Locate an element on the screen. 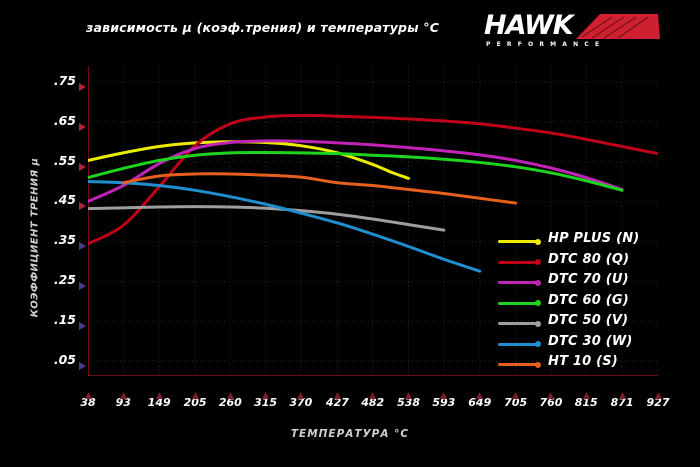 The height and width of the screenshot is (467, 700). x-tick-label: 38 is located at coordinates (88, 402).